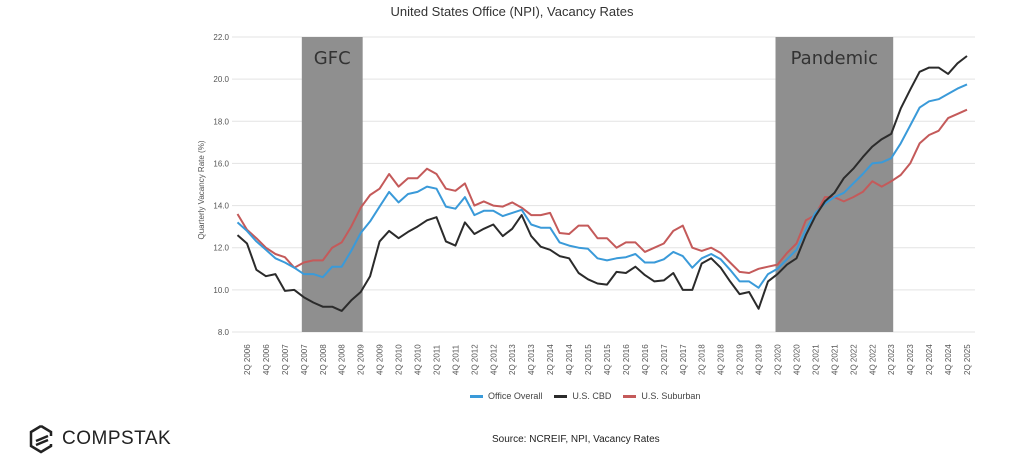 The height and width of the screenshot is (471, 1024). What do you see at coordinates (910, 359) in the screenshot?
I see `x-tick-label: 4Q 2023` at bounding box center [910, 359].